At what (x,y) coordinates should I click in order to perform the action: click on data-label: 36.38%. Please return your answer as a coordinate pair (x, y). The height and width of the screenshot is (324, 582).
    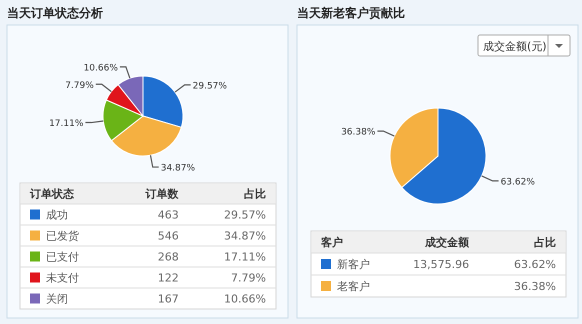
    Looking at the image, I should click on (358, 133).